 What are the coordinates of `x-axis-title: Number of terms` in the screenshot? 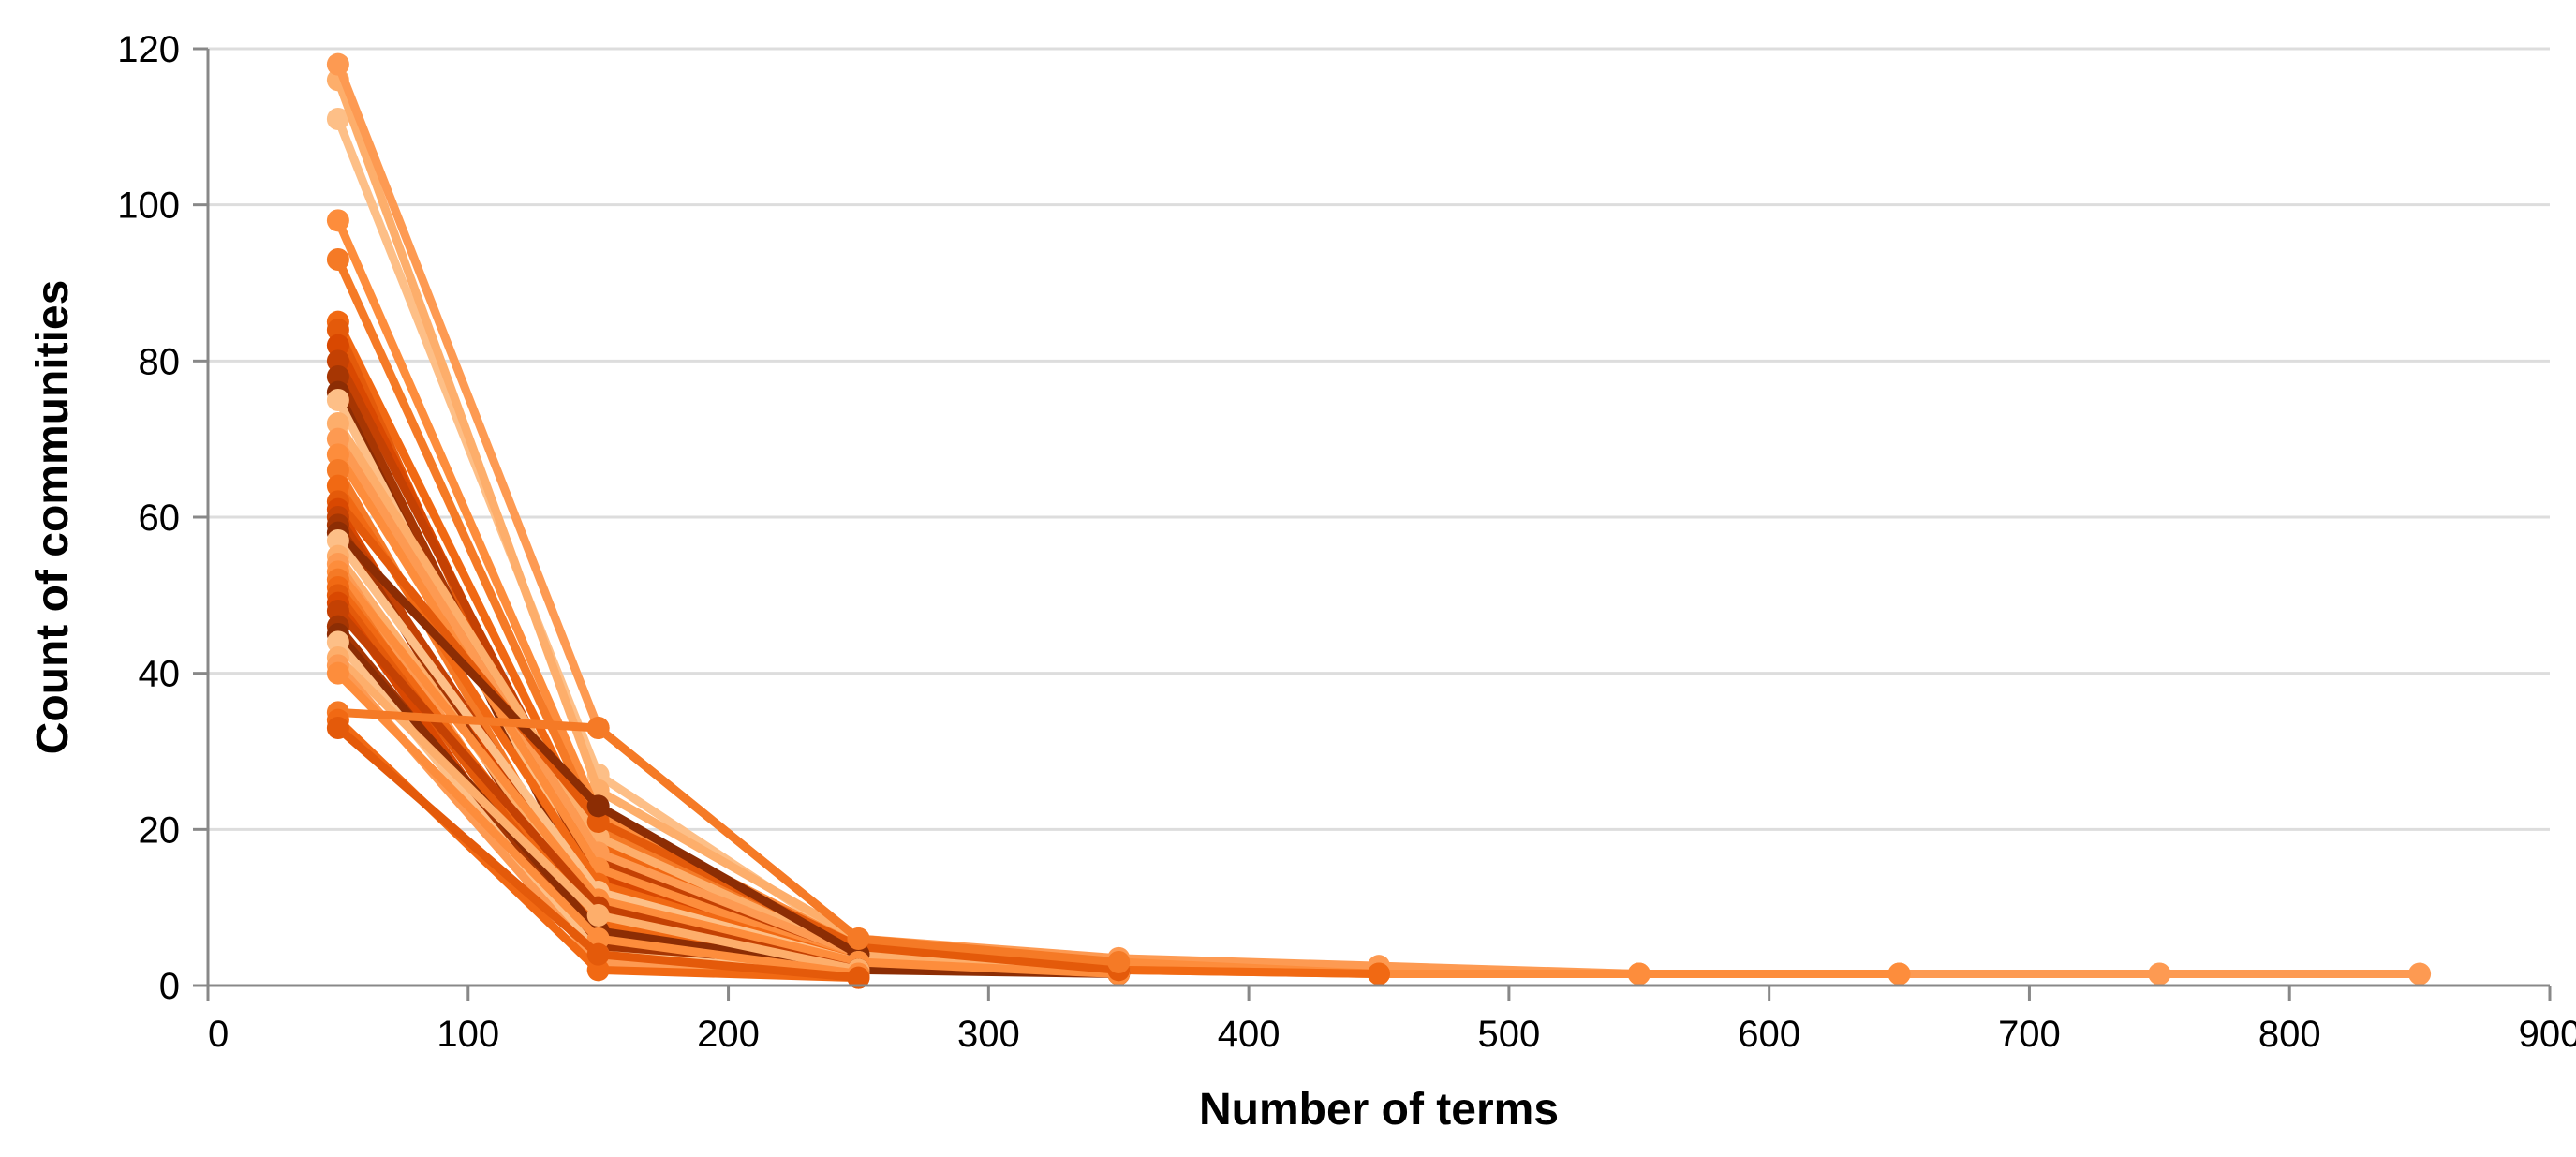 It's located at (1379, 1110).